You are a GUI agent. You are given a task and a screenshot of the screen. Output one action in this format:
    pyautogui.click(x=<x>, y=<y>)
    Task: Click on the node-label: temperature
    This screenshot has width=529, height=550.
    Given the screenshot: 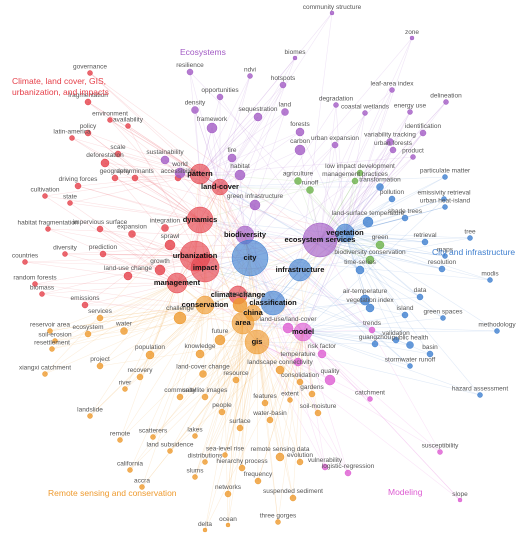 What is the action you would take?
    pyautogui.click(x=297, y=354)
    